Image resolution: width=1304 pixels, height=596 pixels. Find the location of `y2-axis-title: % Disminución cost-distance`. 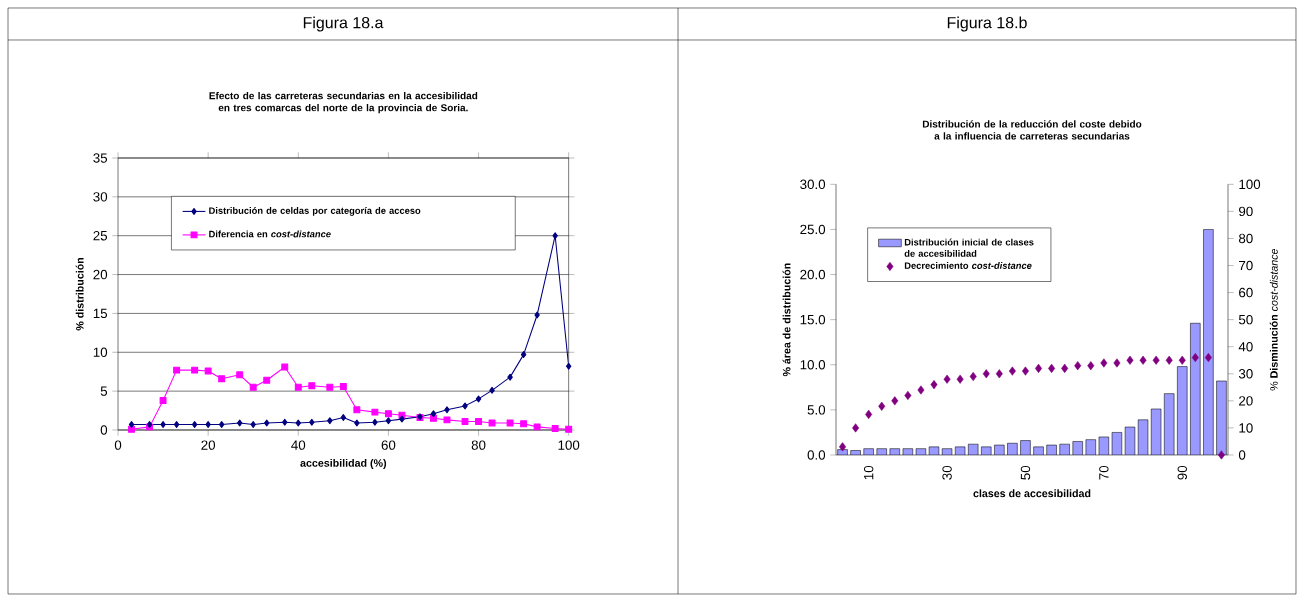

y2-axis-title: % Disminución cost-distance is located at coordinates (1273, 319).